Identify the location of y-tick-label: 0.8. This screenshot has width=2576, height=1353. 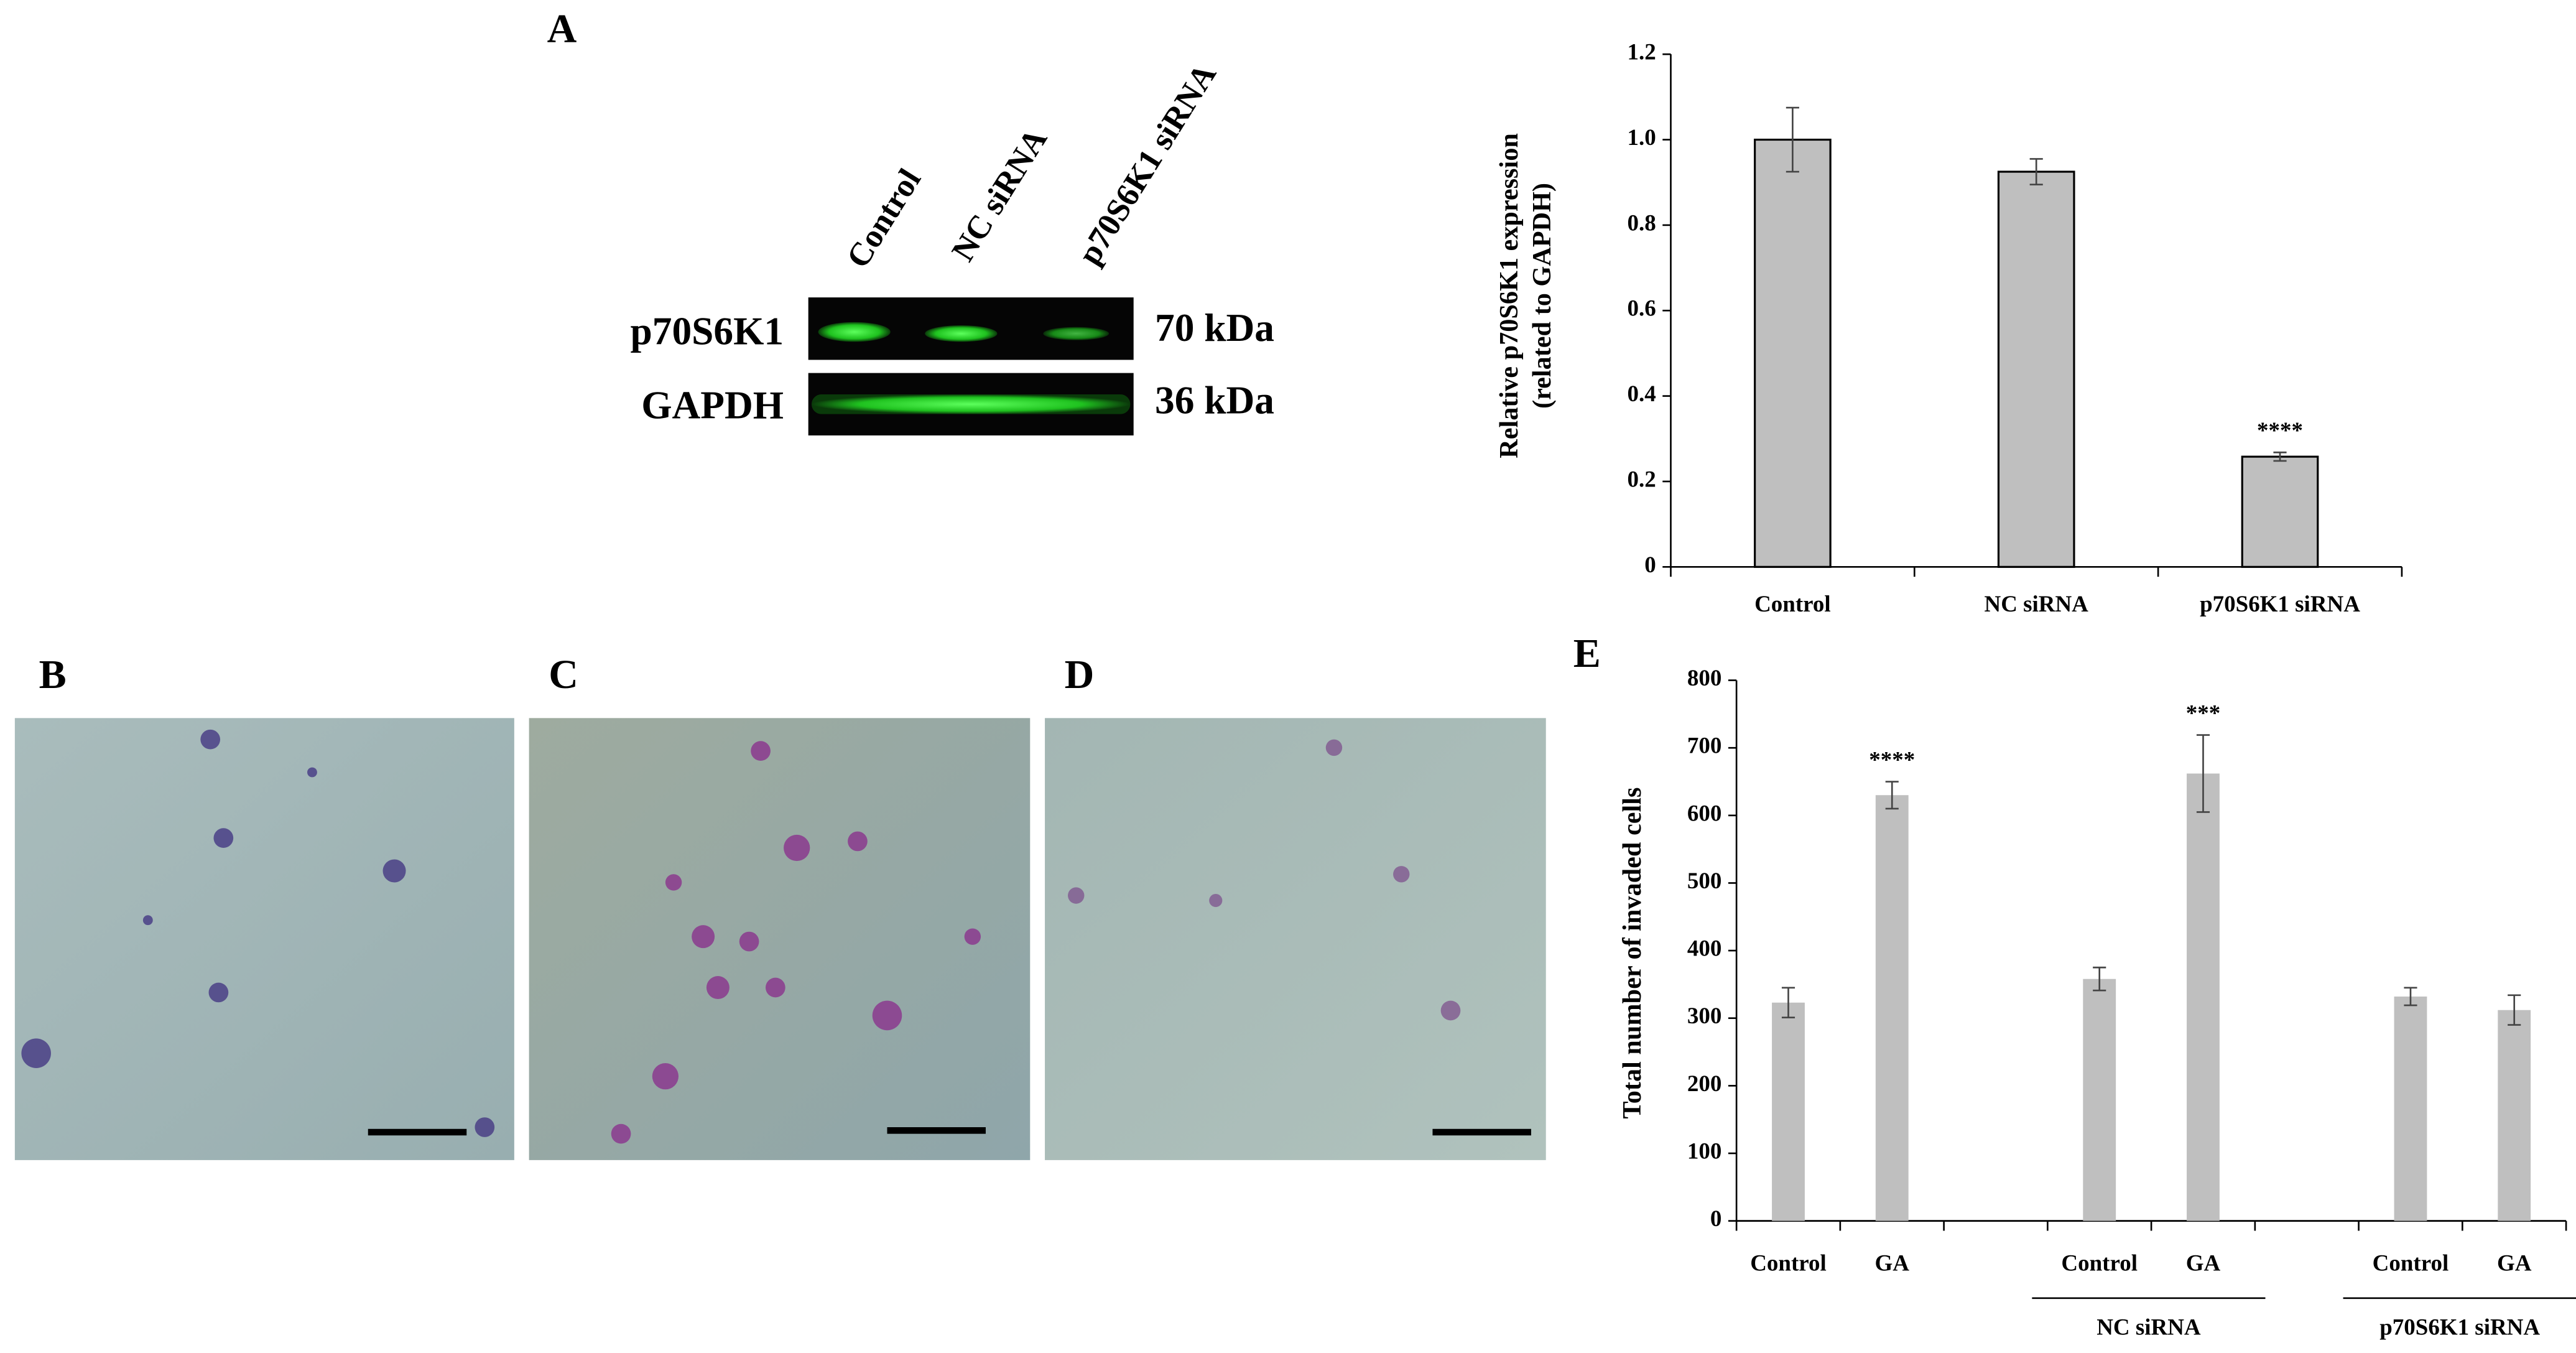
(1641, 222).